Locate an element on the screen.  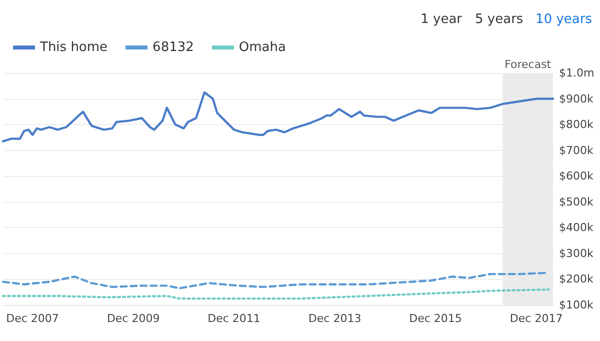
y-tick-label: $300k is located at coordinates (576, 253).